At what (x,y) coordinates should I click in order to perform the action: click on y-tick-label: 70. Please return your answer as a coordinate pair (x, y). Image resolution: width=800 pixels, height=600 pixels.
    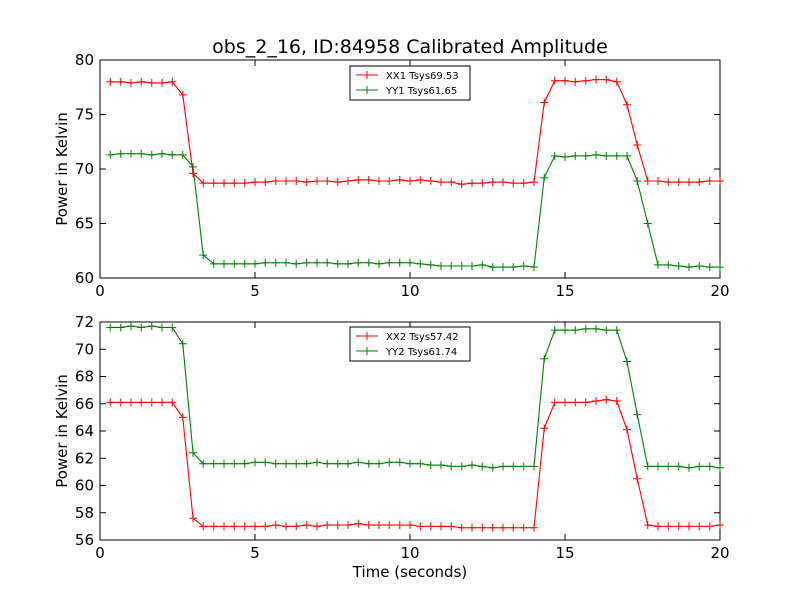
    Looking at the image, I should click on (84, 349).